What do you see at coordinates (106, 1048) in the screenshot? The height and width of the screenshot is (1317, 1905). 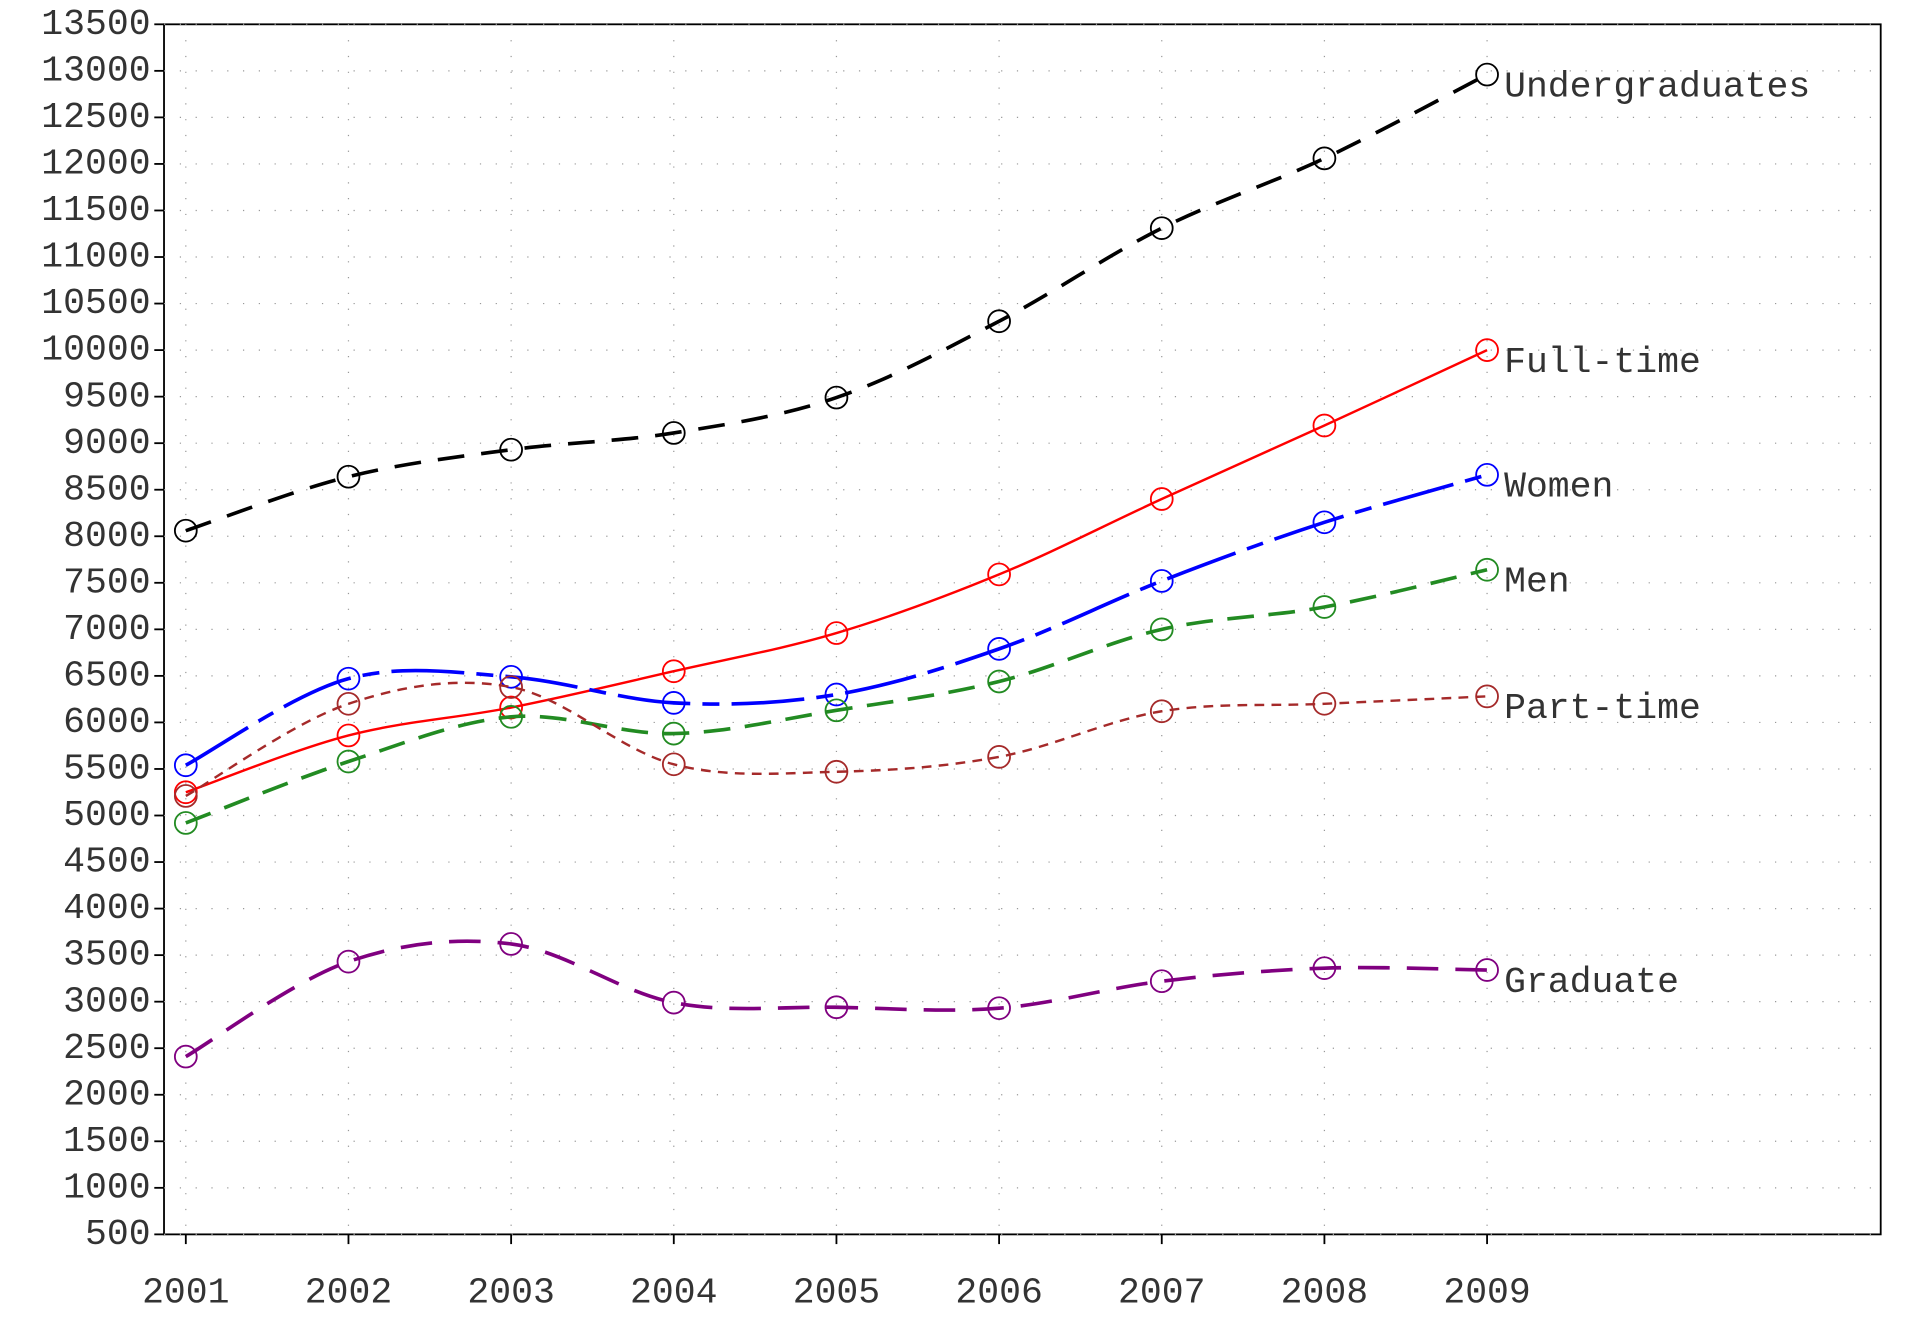 I see `y-tick-label: 2500` at bounding box center [106, 1048].